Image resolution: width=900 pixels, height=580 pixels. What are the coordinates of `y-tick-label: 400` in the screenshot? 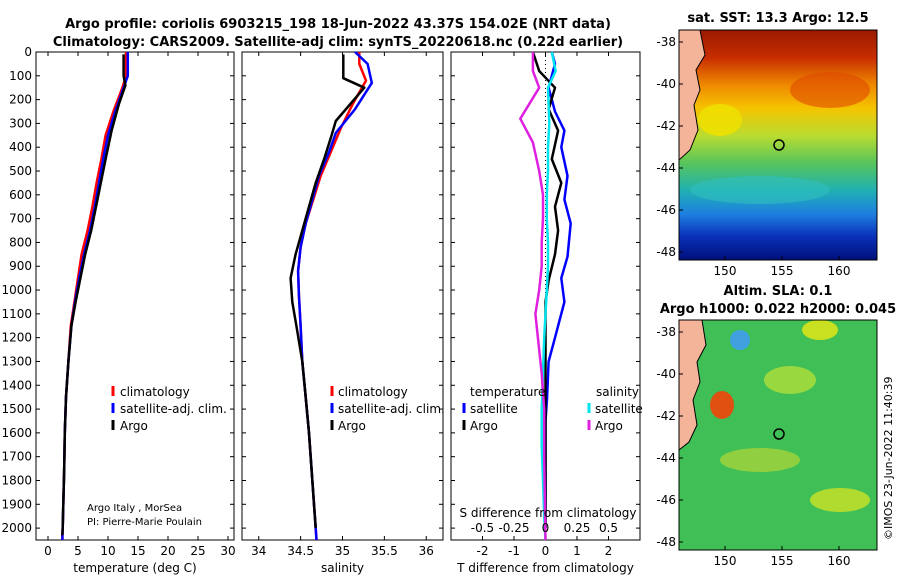 It's located at (20, 147).